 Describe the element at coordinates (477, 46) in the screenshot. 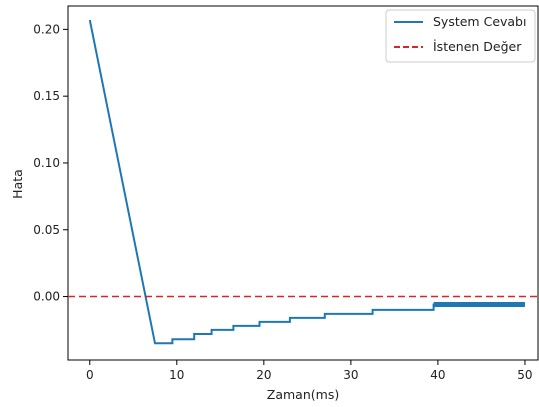

I see `legend-label-target: İstenen Değer` at that location.